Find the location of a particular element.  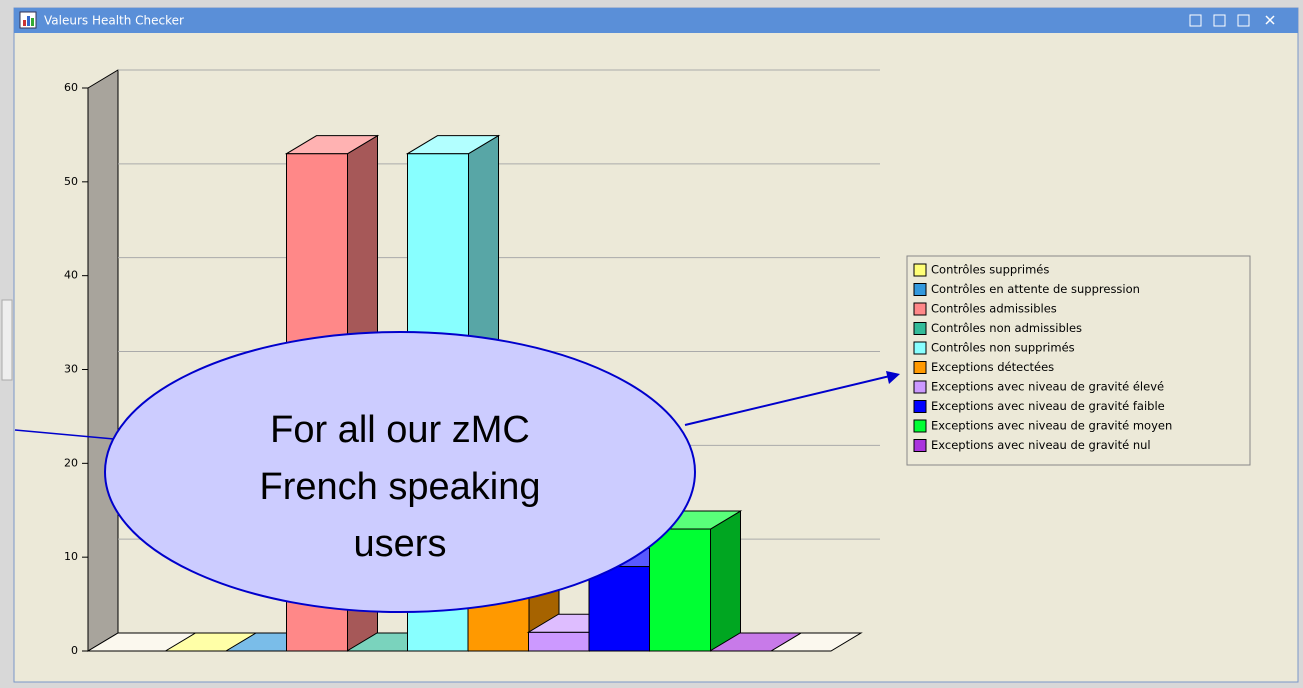

arrow-head is located at coordinates (893, 377).